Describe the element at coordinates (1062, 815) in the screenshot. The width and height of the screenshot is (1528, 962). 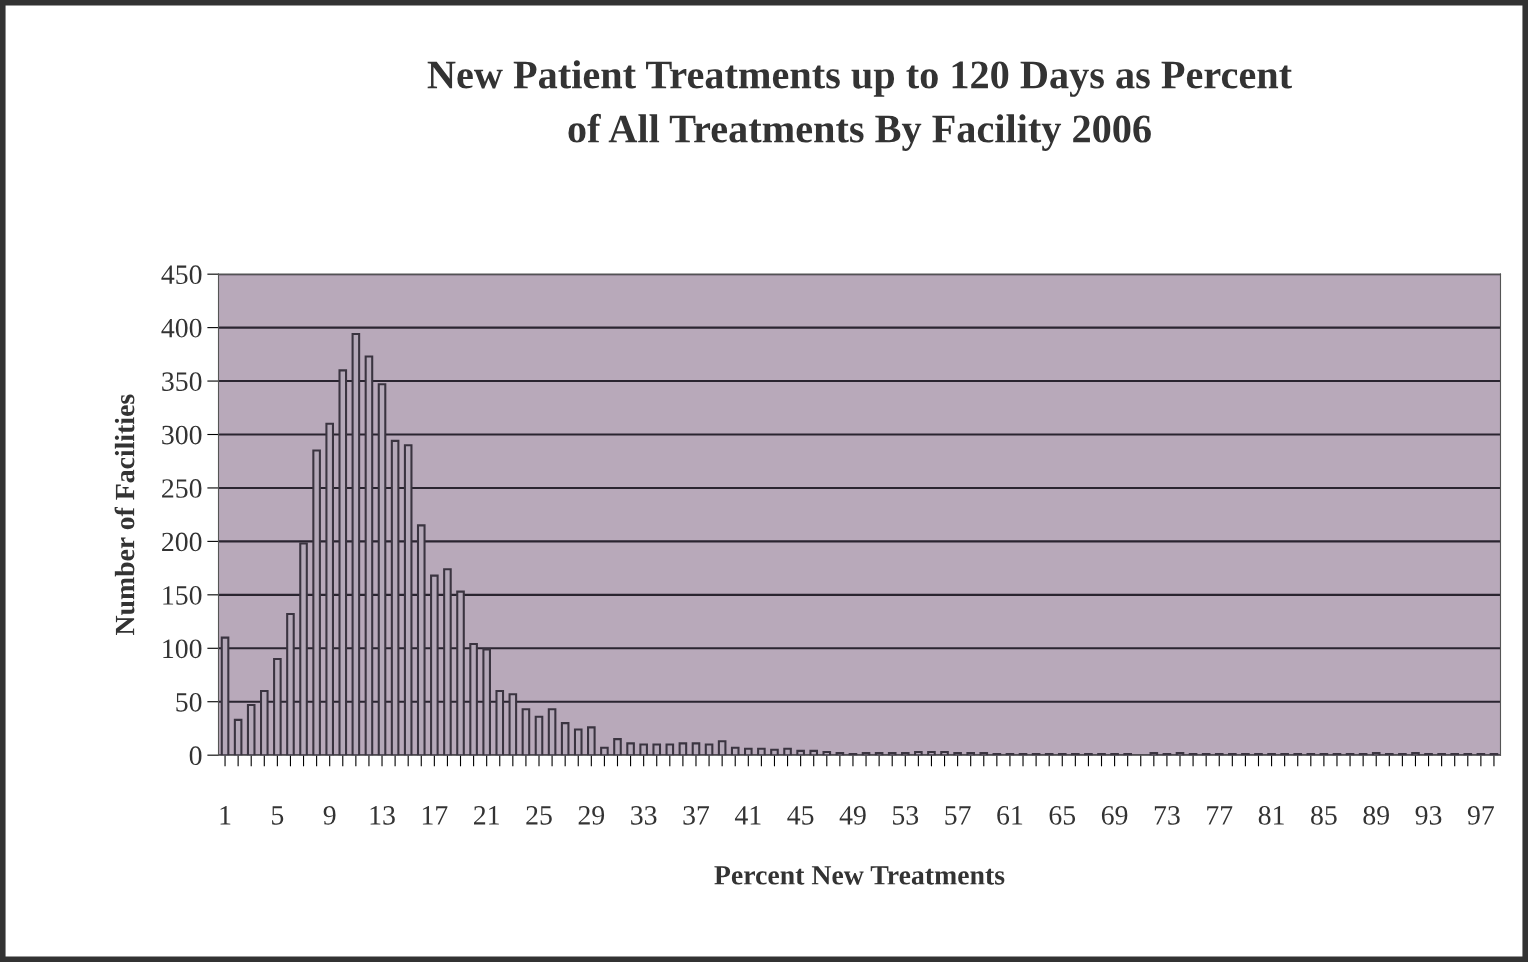
I see `x-tick-label: 65` at that location.